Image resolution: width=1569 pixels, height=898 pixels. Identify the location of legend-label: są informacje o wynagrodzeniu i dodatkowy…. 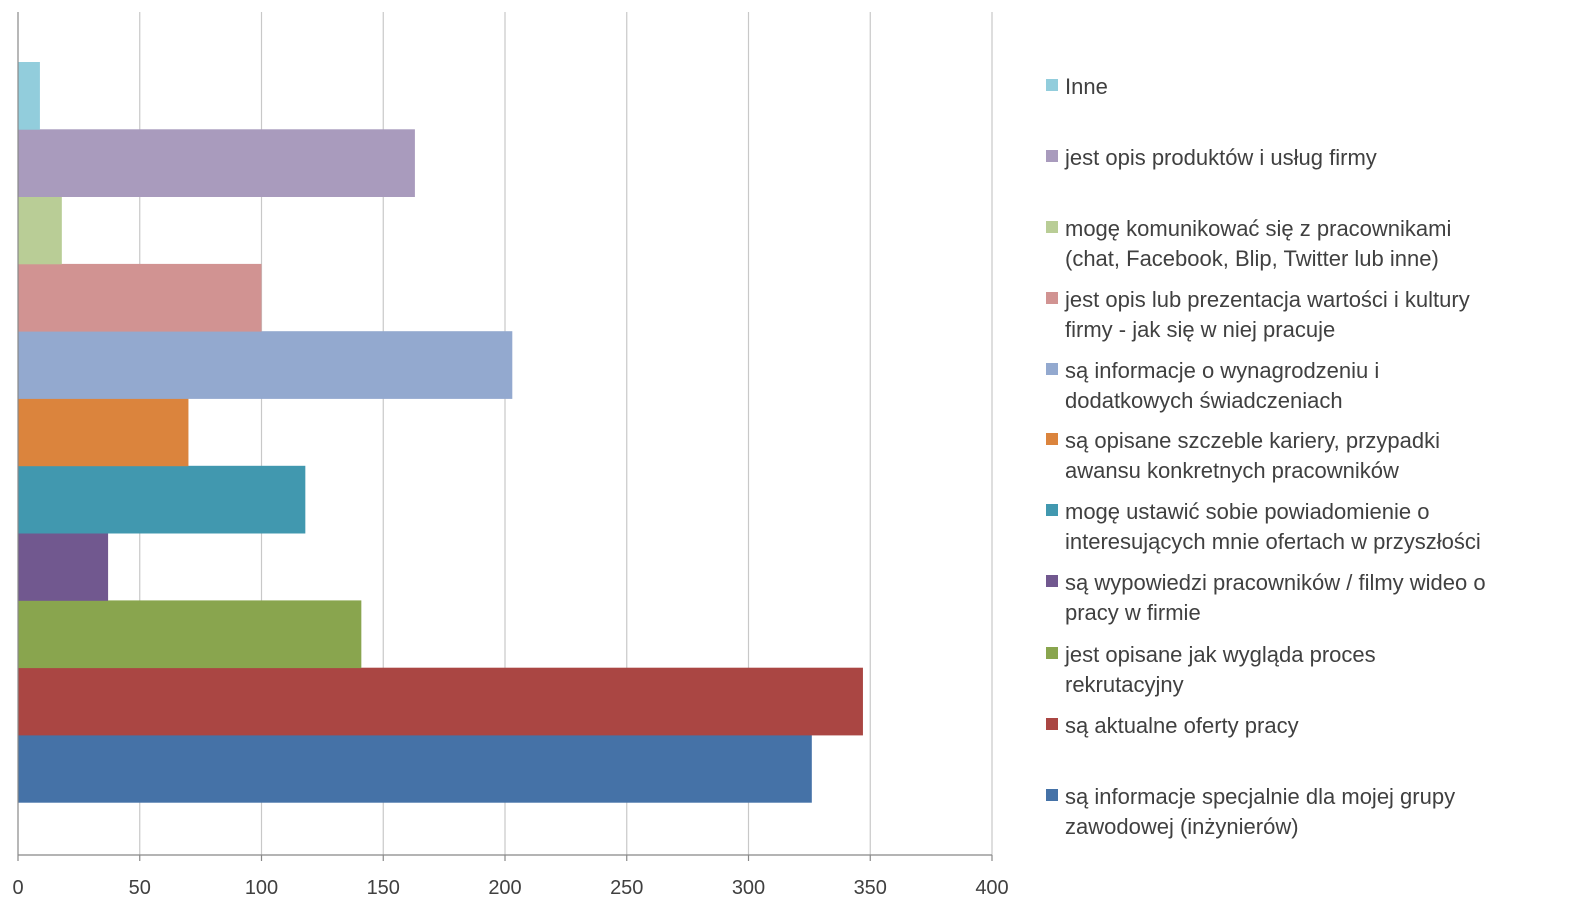
(1222, 385).